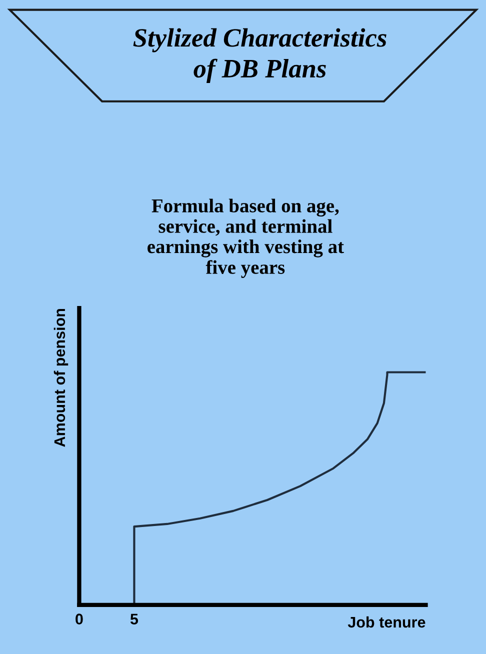  I want to click on x-tick-label: 0, so click(79, 619).